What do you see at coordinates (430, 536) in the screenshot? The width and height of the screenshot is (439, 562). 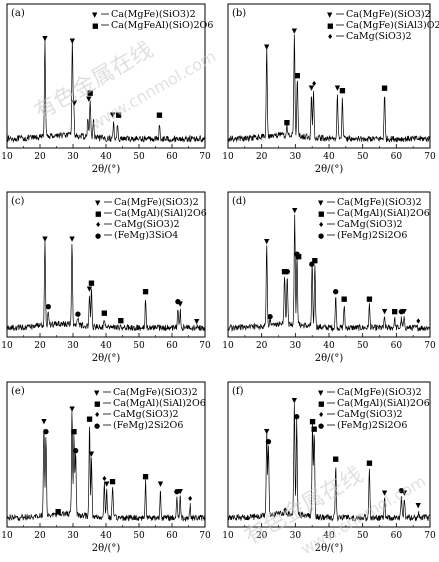 I see `x-tick-label: 70` at bounding box center [430, 536].